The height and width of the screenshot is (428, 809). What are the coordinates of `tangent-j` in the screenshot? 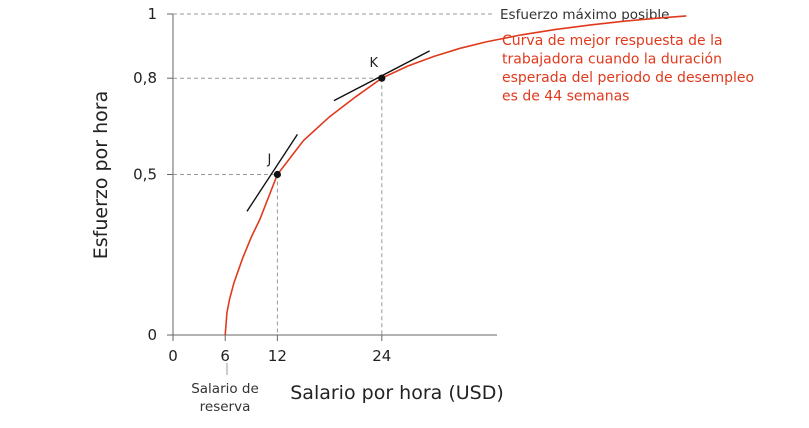 It's located at (272, 172).